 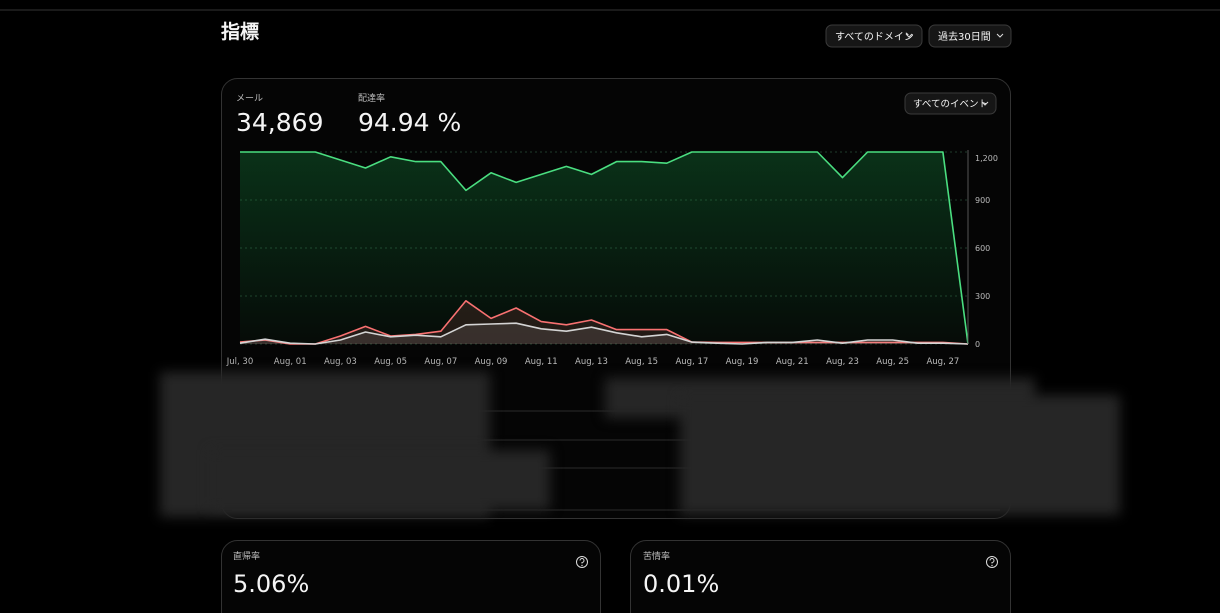 I want to click on x-tick-label: Aug, 03, so click(x=340, y=362).